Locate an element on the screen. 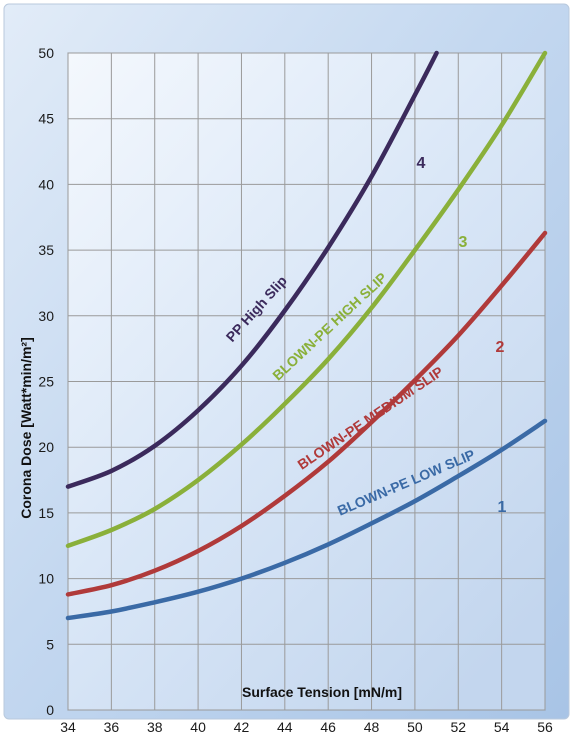 This screenshot has height=750, width=575. x-tick-label: 52 is located at coordinates (458, 727).